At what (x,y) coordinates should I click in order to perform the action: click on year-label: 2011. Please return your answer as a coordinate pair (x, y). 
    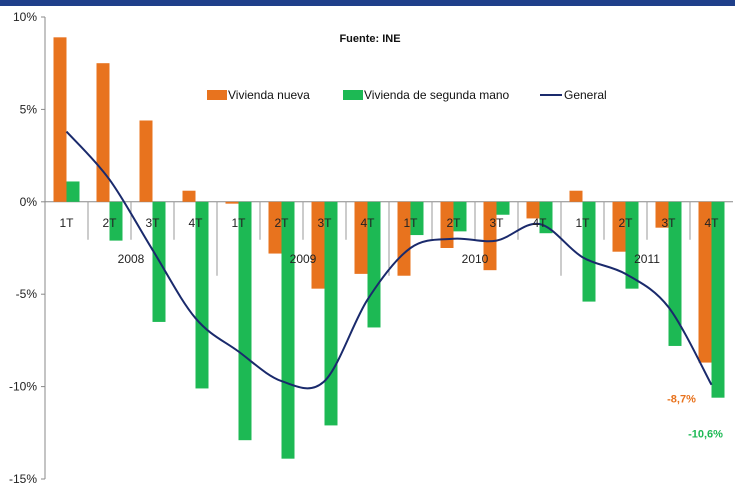
    Looking at the image, I should click on (647, 259).